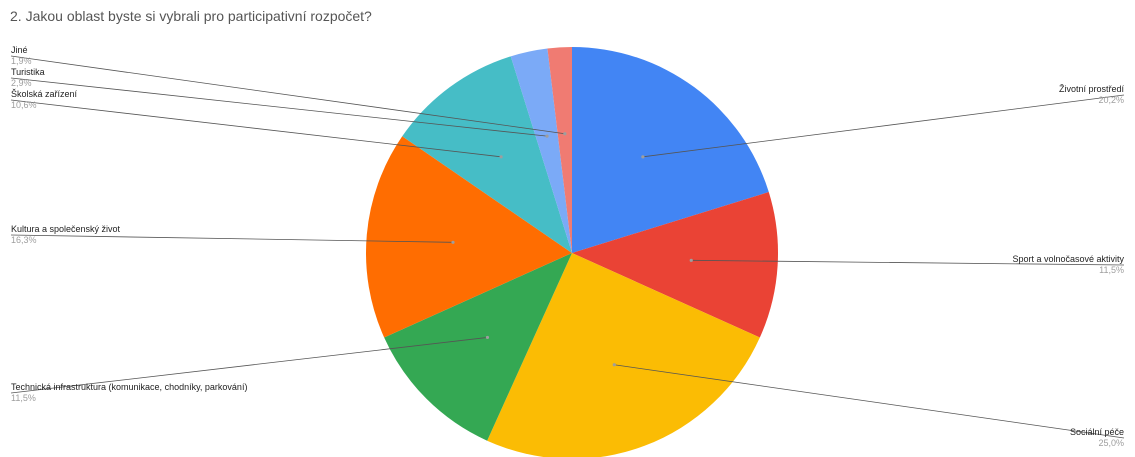 The width and height of the screenshot is (1135, 457). I want to click on pie-slice-technicka-infrastruktura-komunikace-chodniky-parkovani, so click(478, 347).